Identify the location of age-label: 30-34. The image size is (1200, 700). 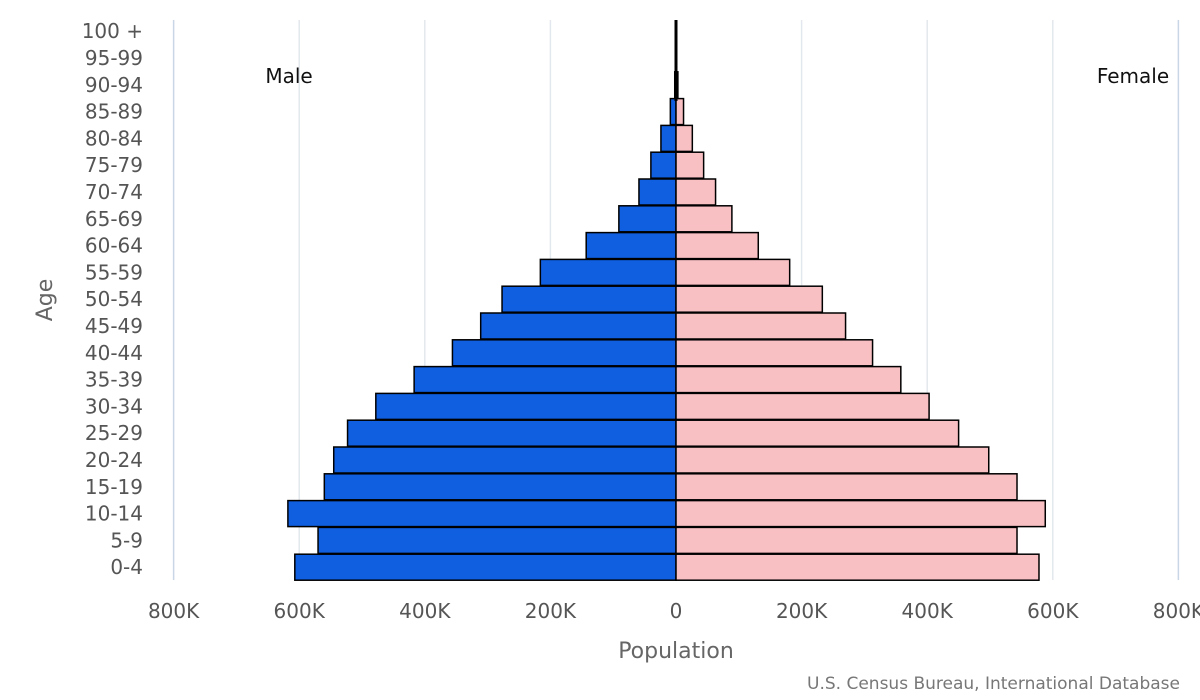
(114, 406).